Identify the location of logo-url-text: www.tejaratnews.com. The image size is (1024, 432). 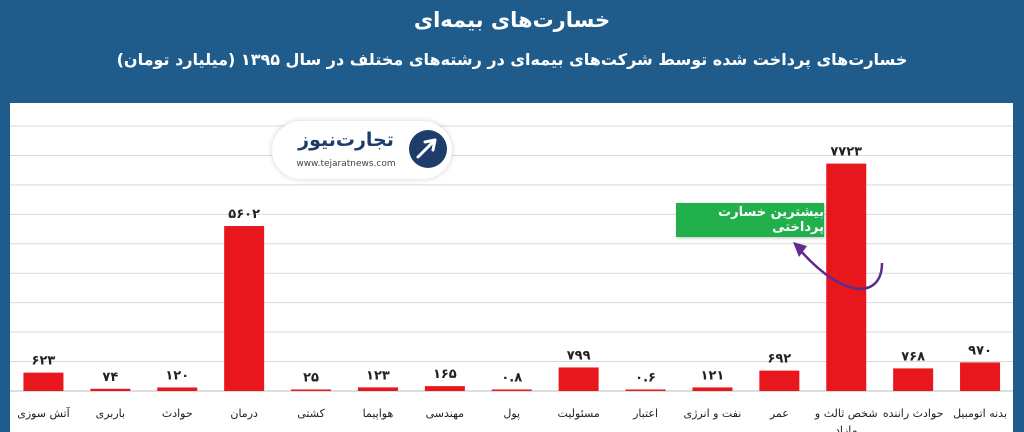
(346, 164).